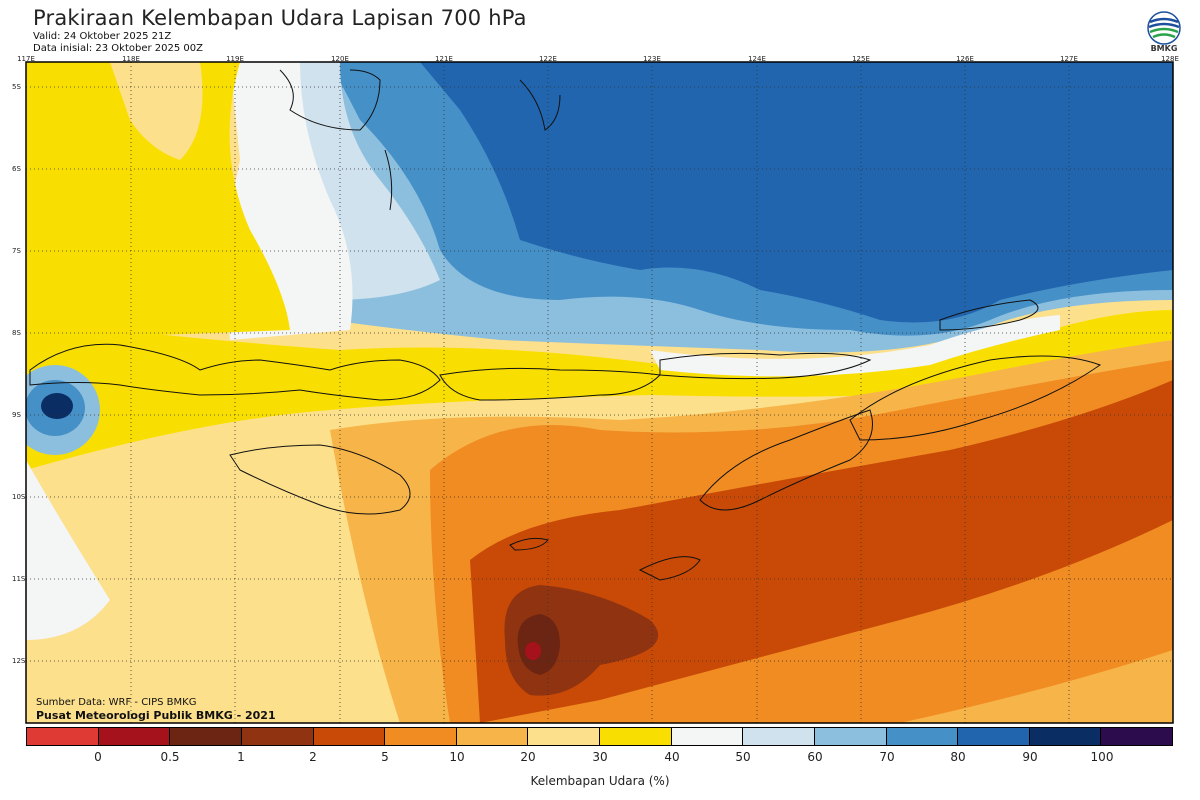  What do you see at coordinates (118, 48) in the screenshot?
I see `initial-data-time: Data inisial: 23 Oktober 2025 00Z` at bounding box center [118, 48].